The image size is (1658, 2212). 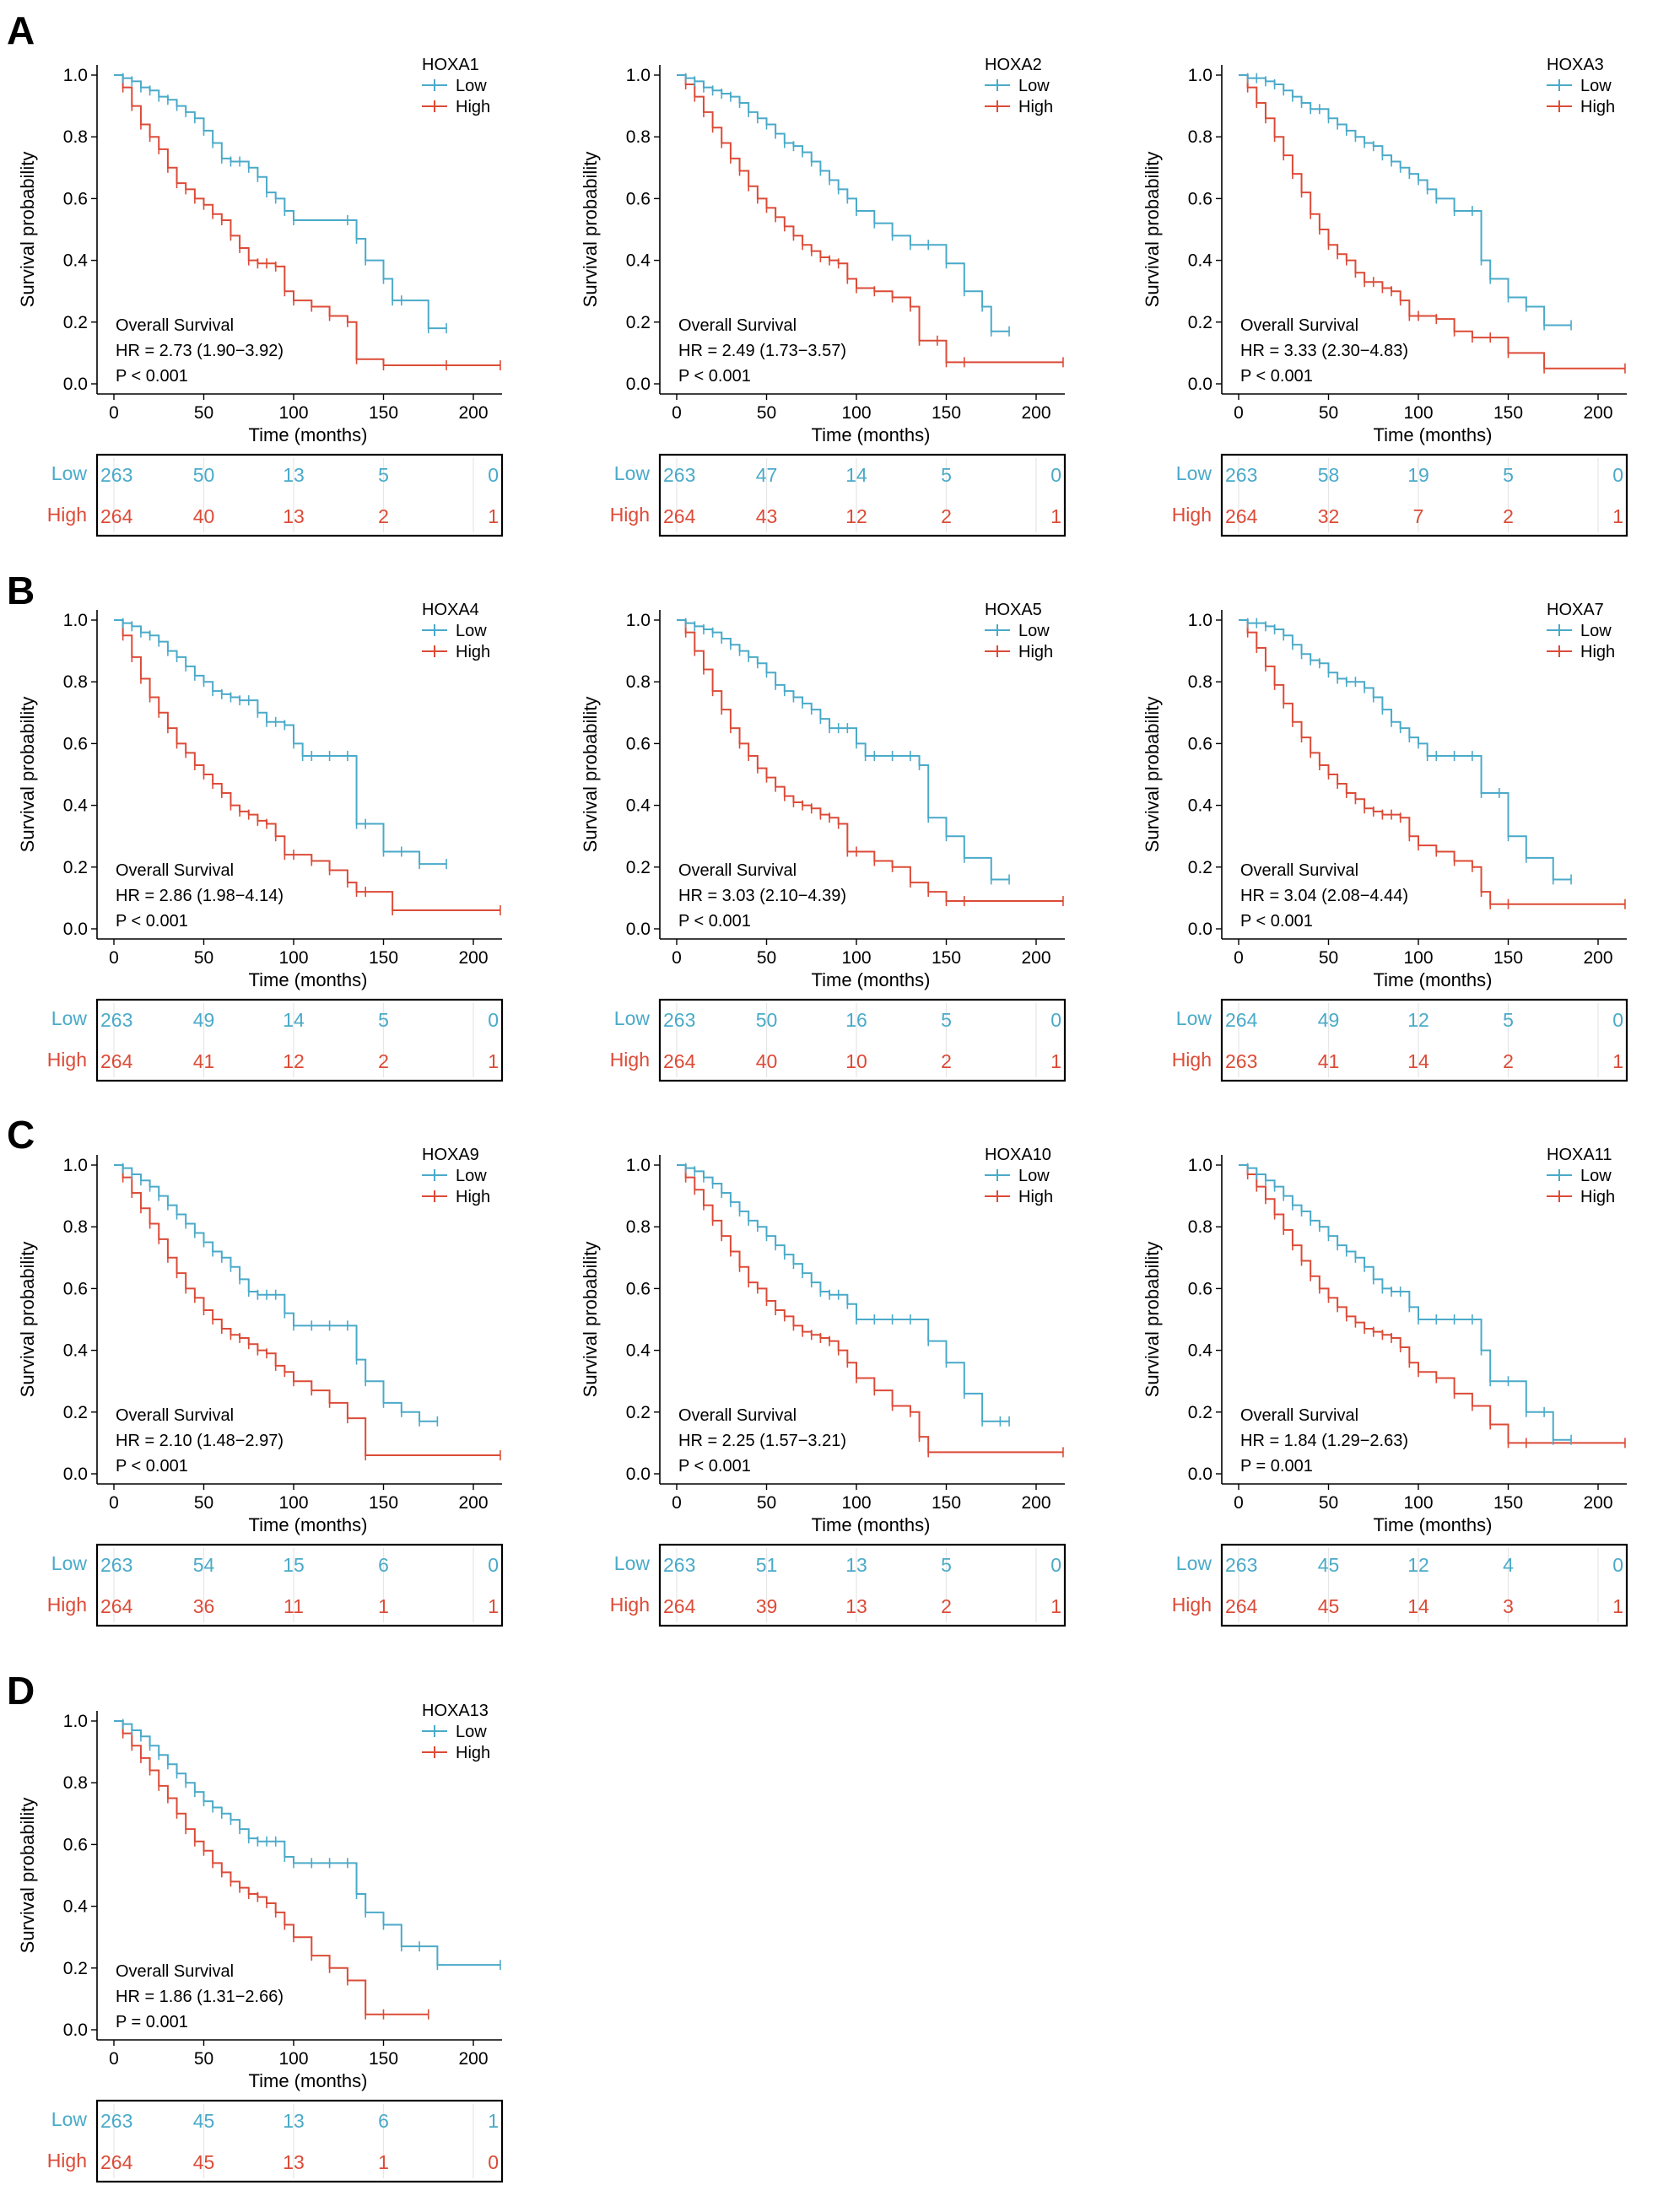 What do you see at coordinates (200, 1441) in the screenshot?
I see `hazard-ratio: HR = 2.10 (1.48−2.97)` at bounding box center [200, 1441].